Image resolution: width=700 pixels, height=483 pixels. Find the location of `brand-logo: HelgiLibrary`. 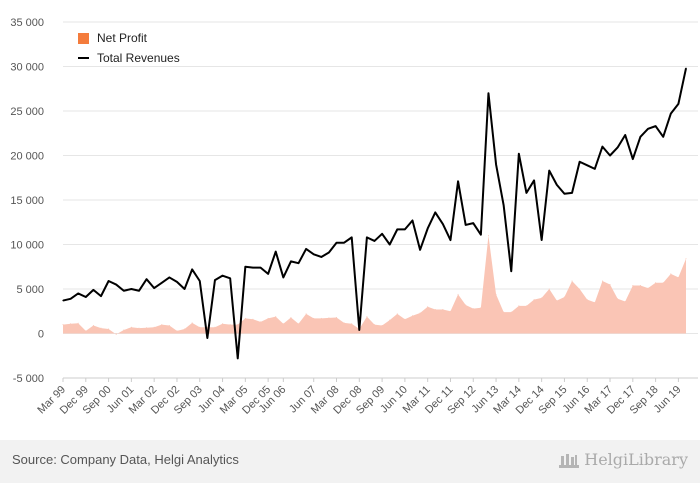

brand-logo: HelgiLibrary is located at coordinates (623, 459).